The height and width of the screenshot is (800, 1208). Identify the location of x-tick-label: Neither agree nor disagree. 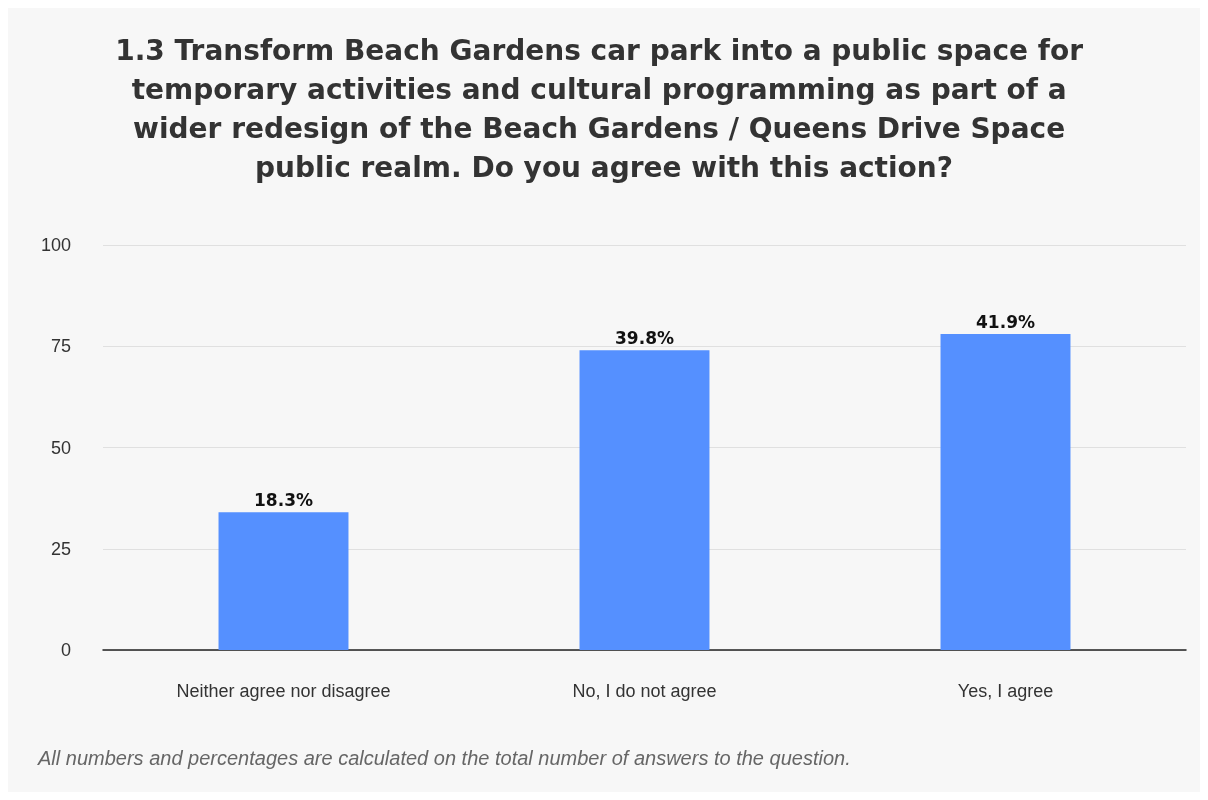
(283, 691).